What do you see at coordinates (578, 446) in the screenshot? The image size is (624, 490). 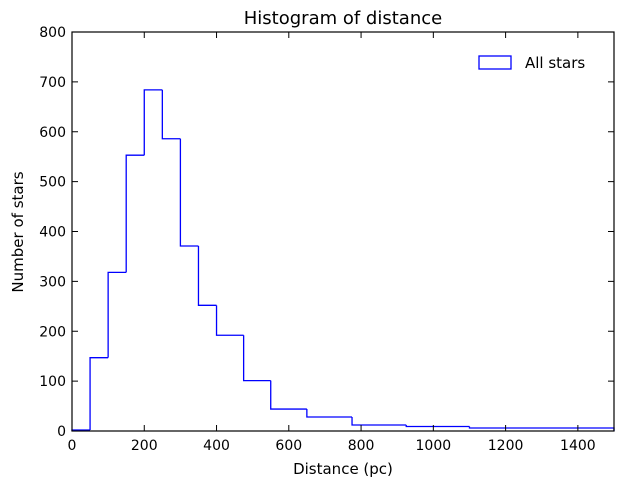 I see `x-tick-label: 1400` at bounding box center [578, 446].